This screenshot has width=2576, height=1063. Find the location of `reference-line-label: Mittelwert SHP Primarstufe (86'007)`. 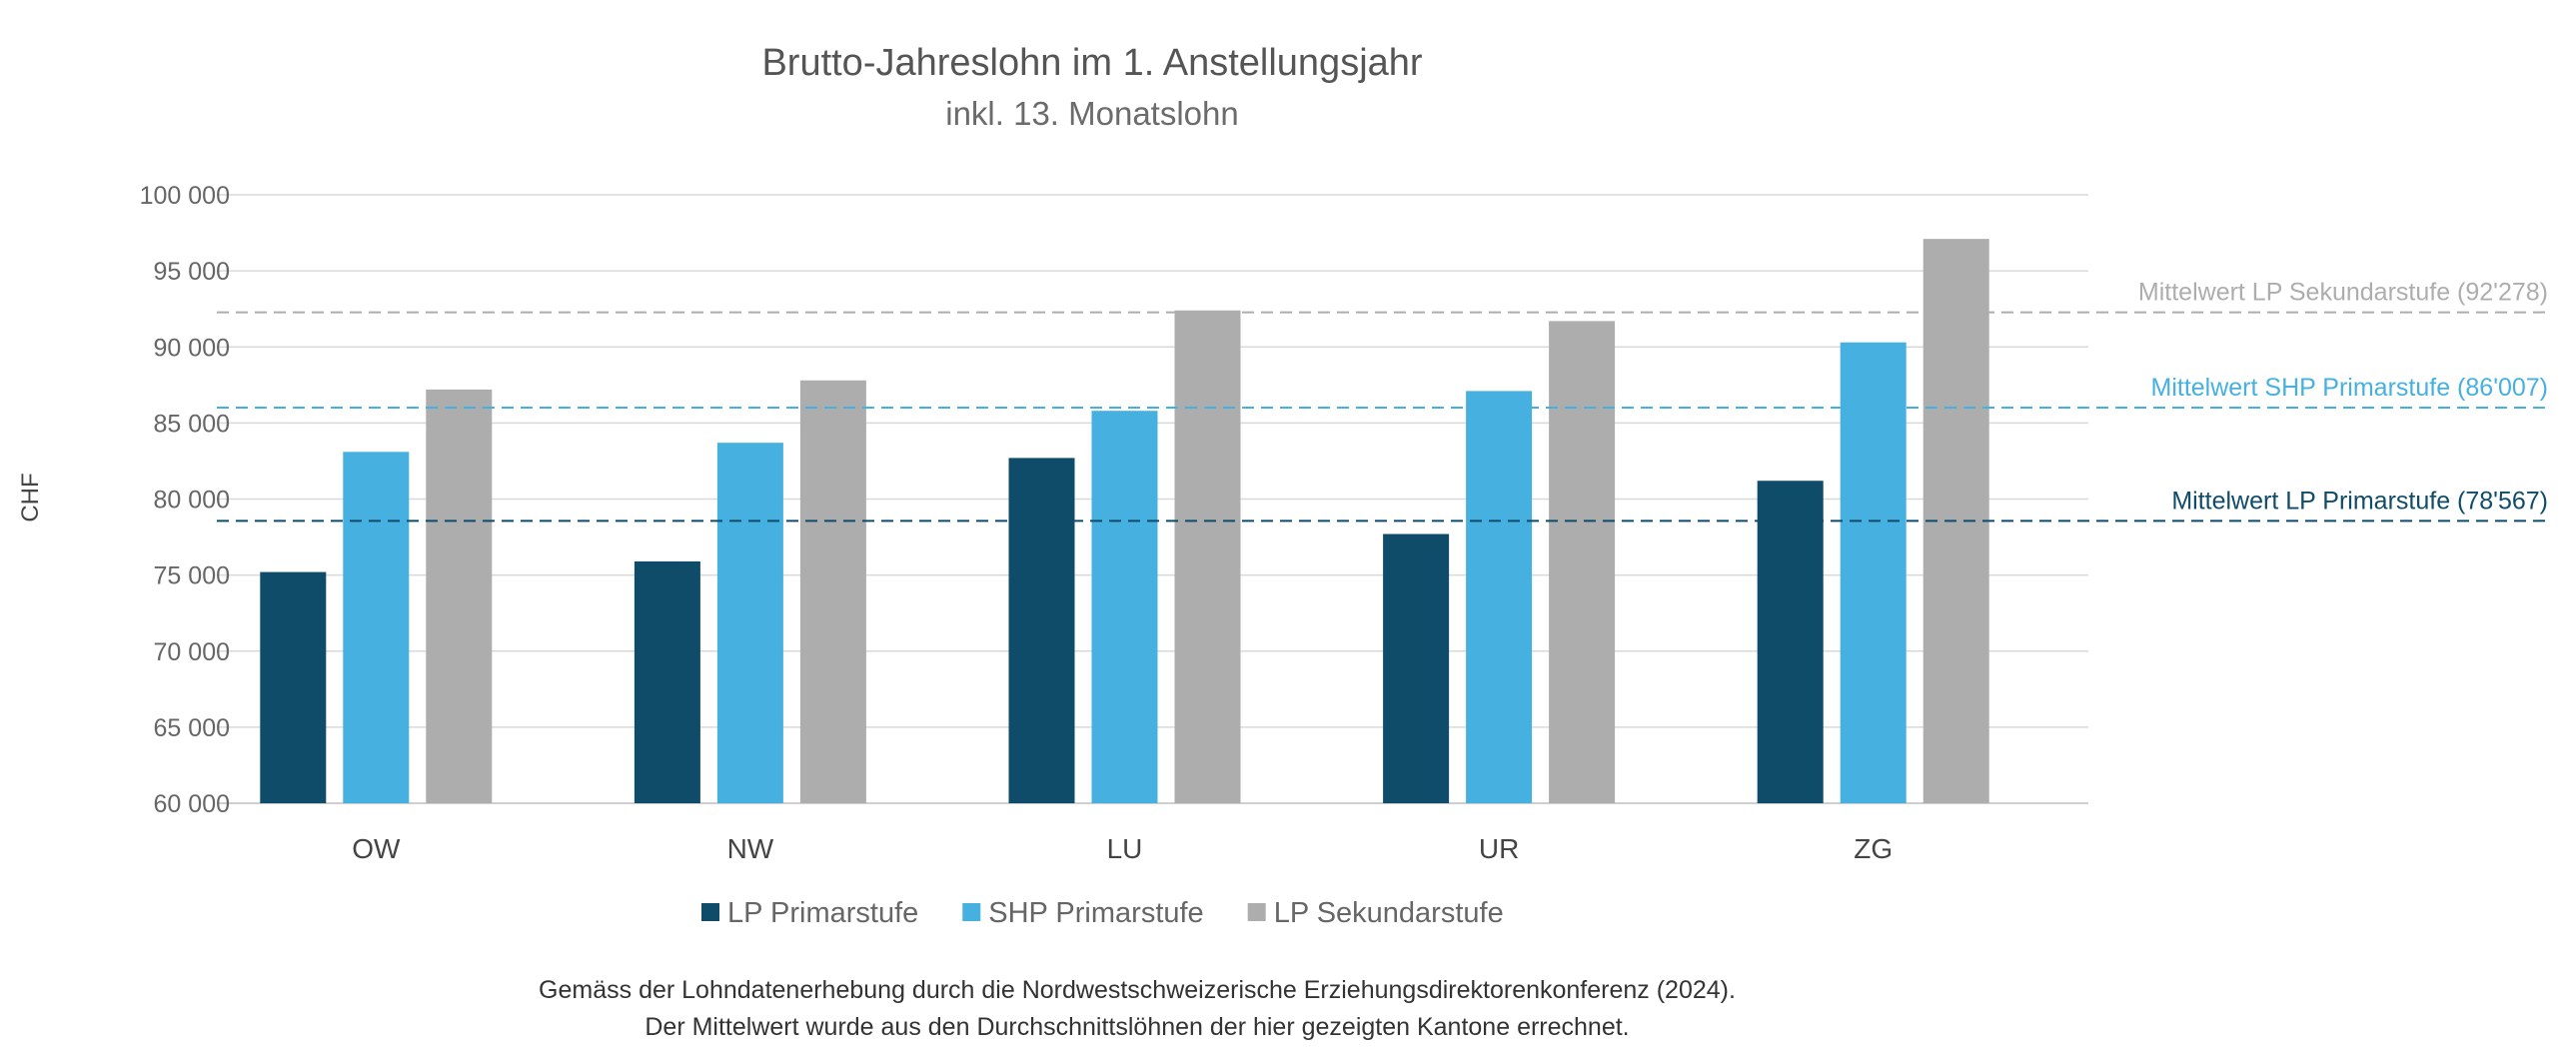

reference-line-label: Mittelwert SHP Primarstufe (86'007) is located at coordinates (2350, 388).